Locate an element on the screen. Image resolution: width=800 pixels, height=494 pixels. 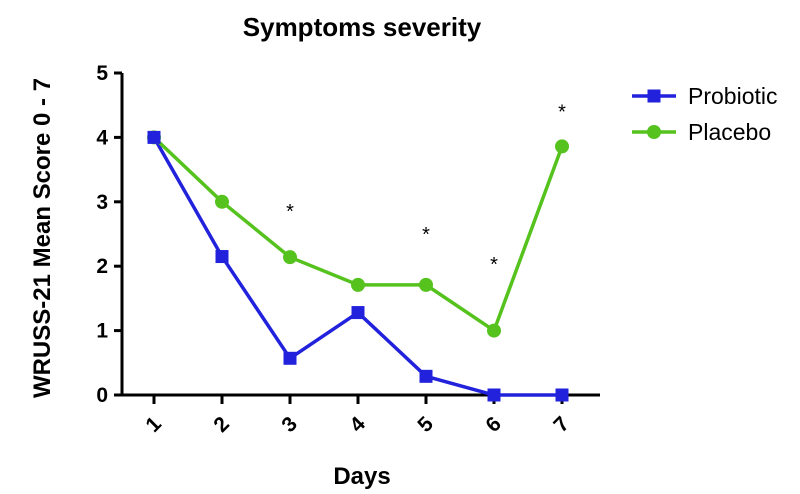
legend-marker-placebo is located at coordinates (654, 132).